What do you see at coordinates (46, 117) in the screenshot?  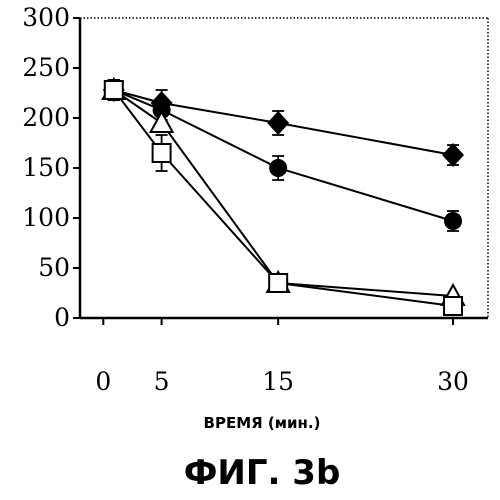 I see `y-tick-label: 200` at bounding box center [46, 117].